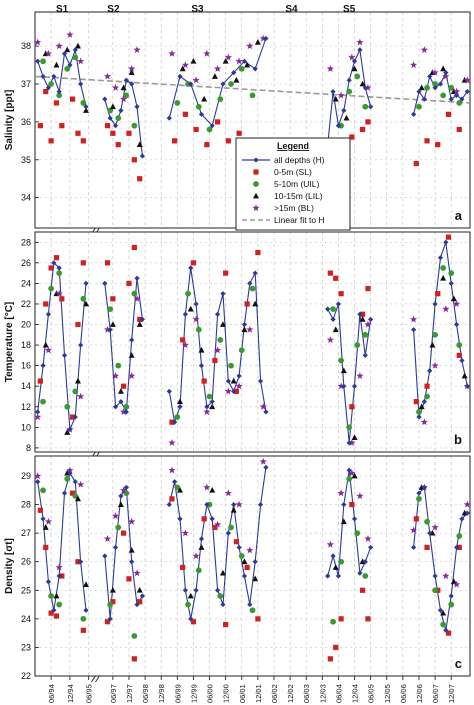 This screenshot has width=474, height=705. I want to click on y-tick-label: 29, so click(26, 476).